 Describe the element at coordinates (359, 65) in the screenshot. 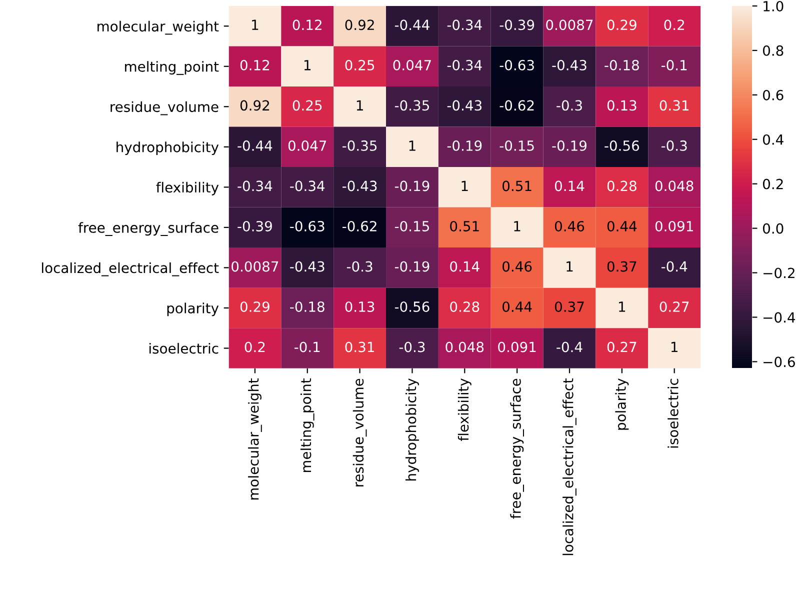

I see `data-label: 0.25` at that location.